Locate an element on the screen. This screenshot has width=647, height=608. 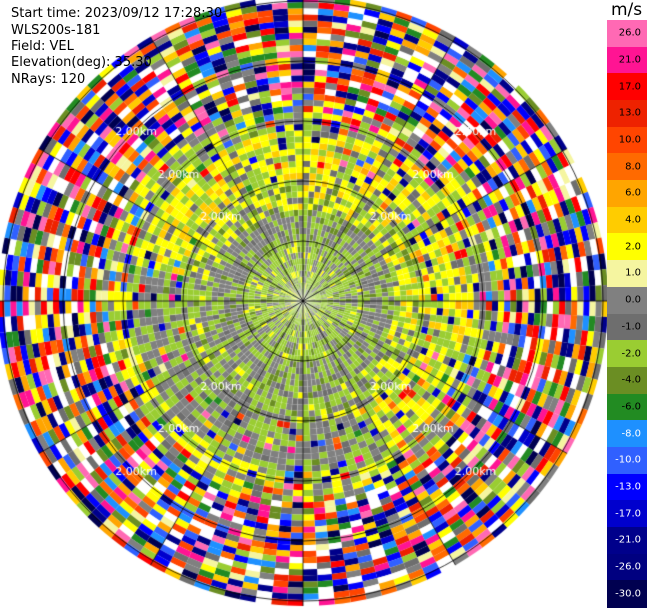
colorbar-tick-label: -17.0 is located at coordinates (628, 514).